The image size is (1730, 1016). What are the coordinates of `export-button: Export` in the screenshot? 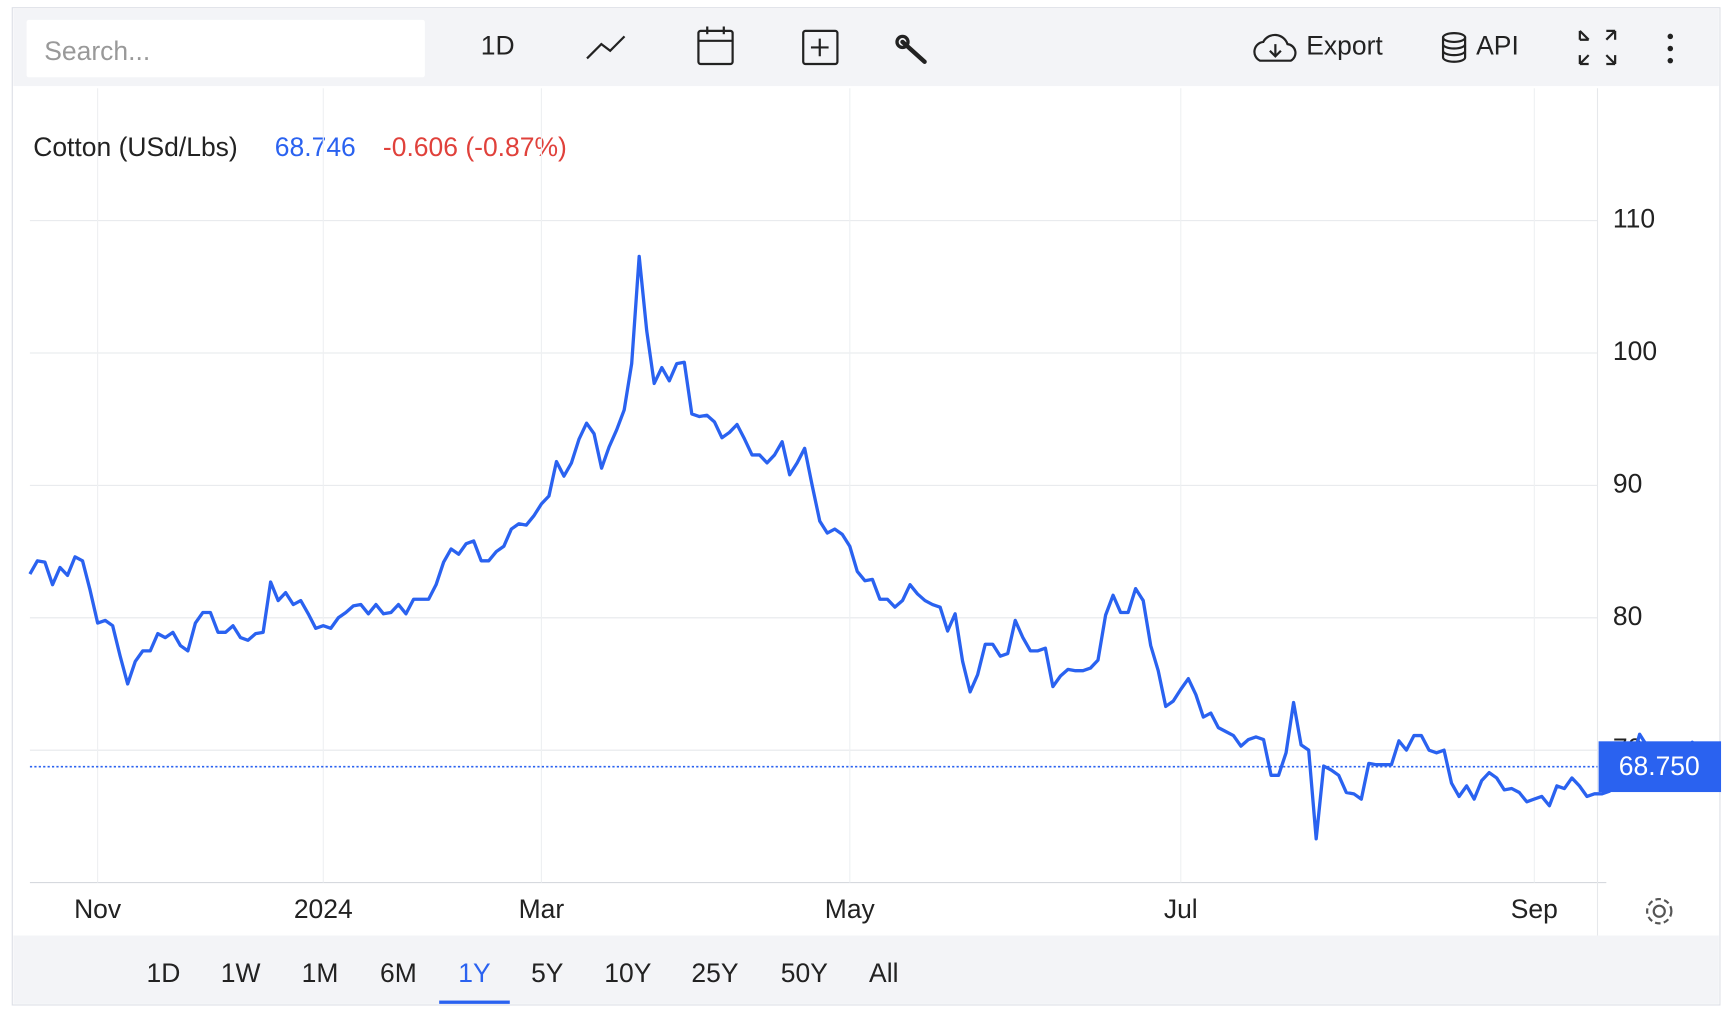 It's located at (1344, 45).